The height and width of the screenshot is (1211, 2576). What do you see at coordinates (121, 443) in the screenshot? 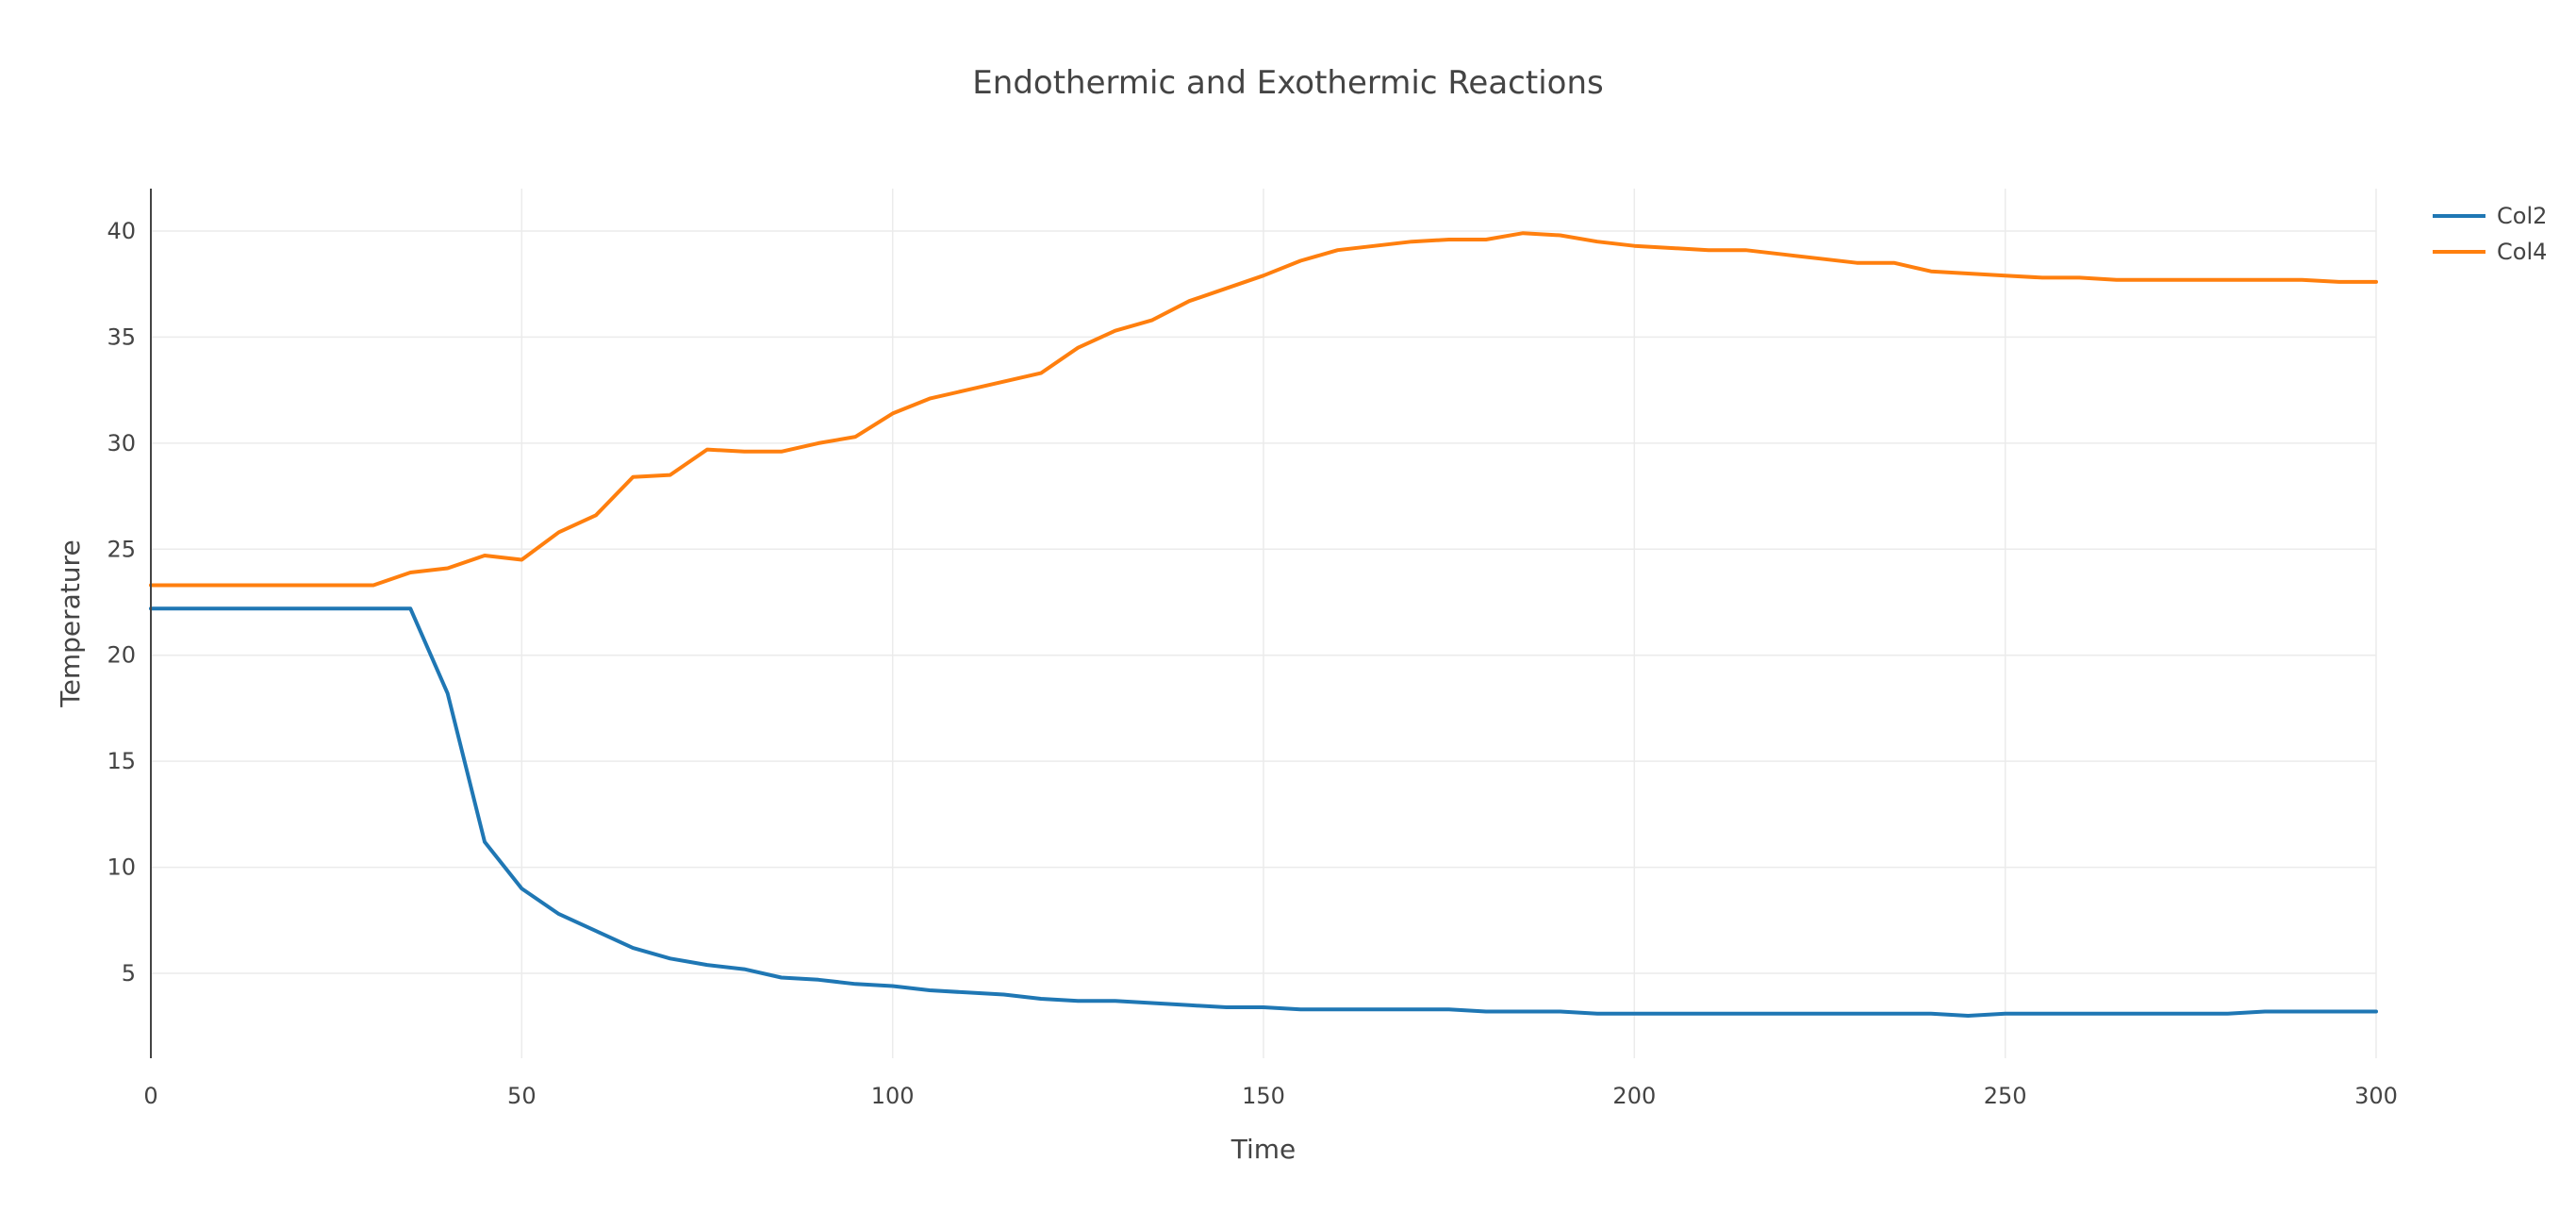
I see `y-tick-label: 30` at bounding box center [121, 443].